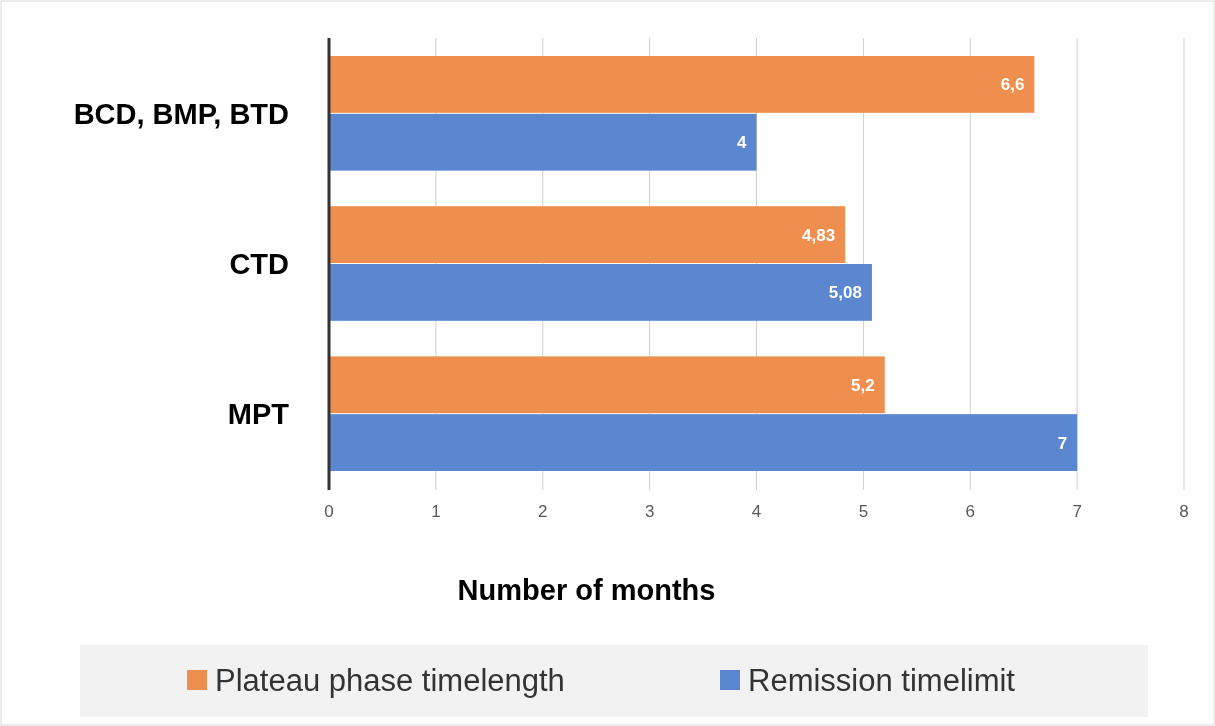  Describe the element at coordinates (390, 680) in the screenshot. I see `legend-label: Plateau phase timelength` at that location.